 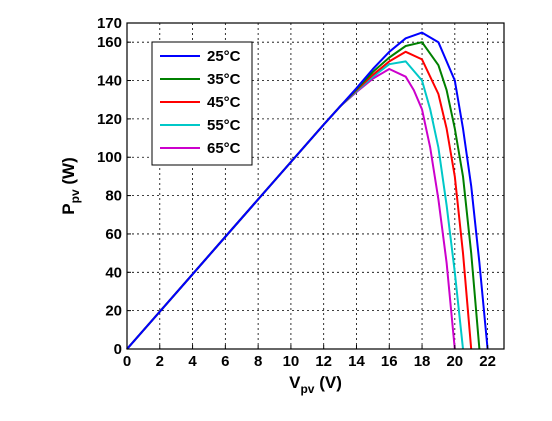 What do you see at coordinates (109, 157) in the screenshot?
I see `y-tick-label: 100` at bounding box center [109, 157].